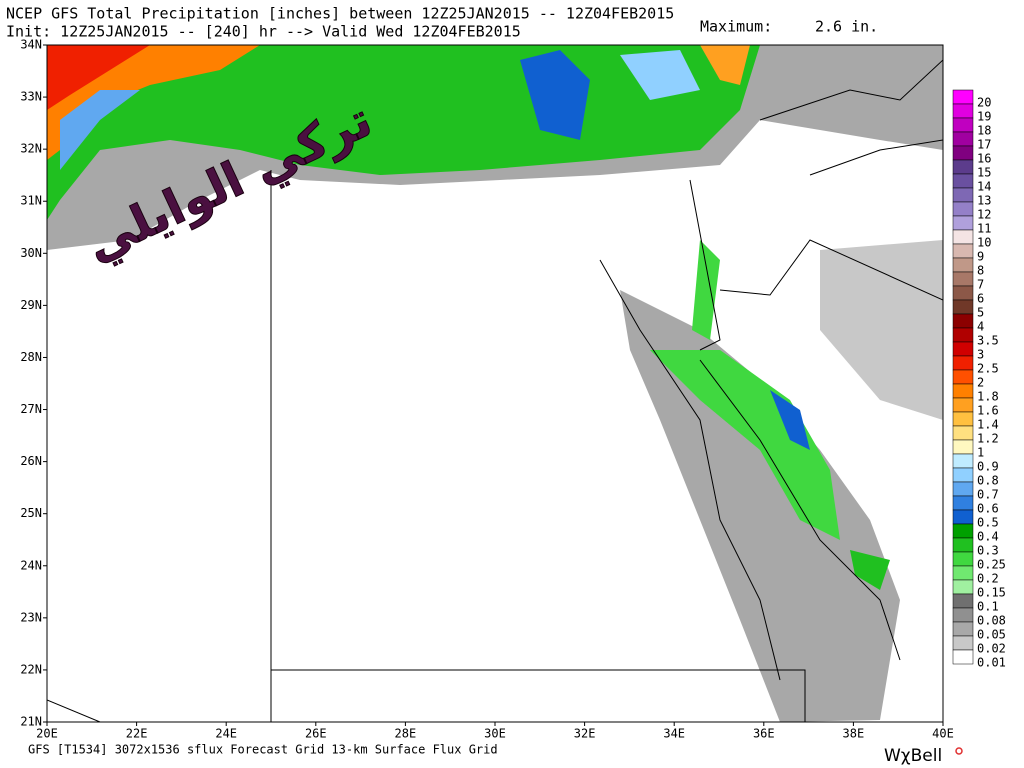  I want to click on lon-label: 26E, so click(316, 734).